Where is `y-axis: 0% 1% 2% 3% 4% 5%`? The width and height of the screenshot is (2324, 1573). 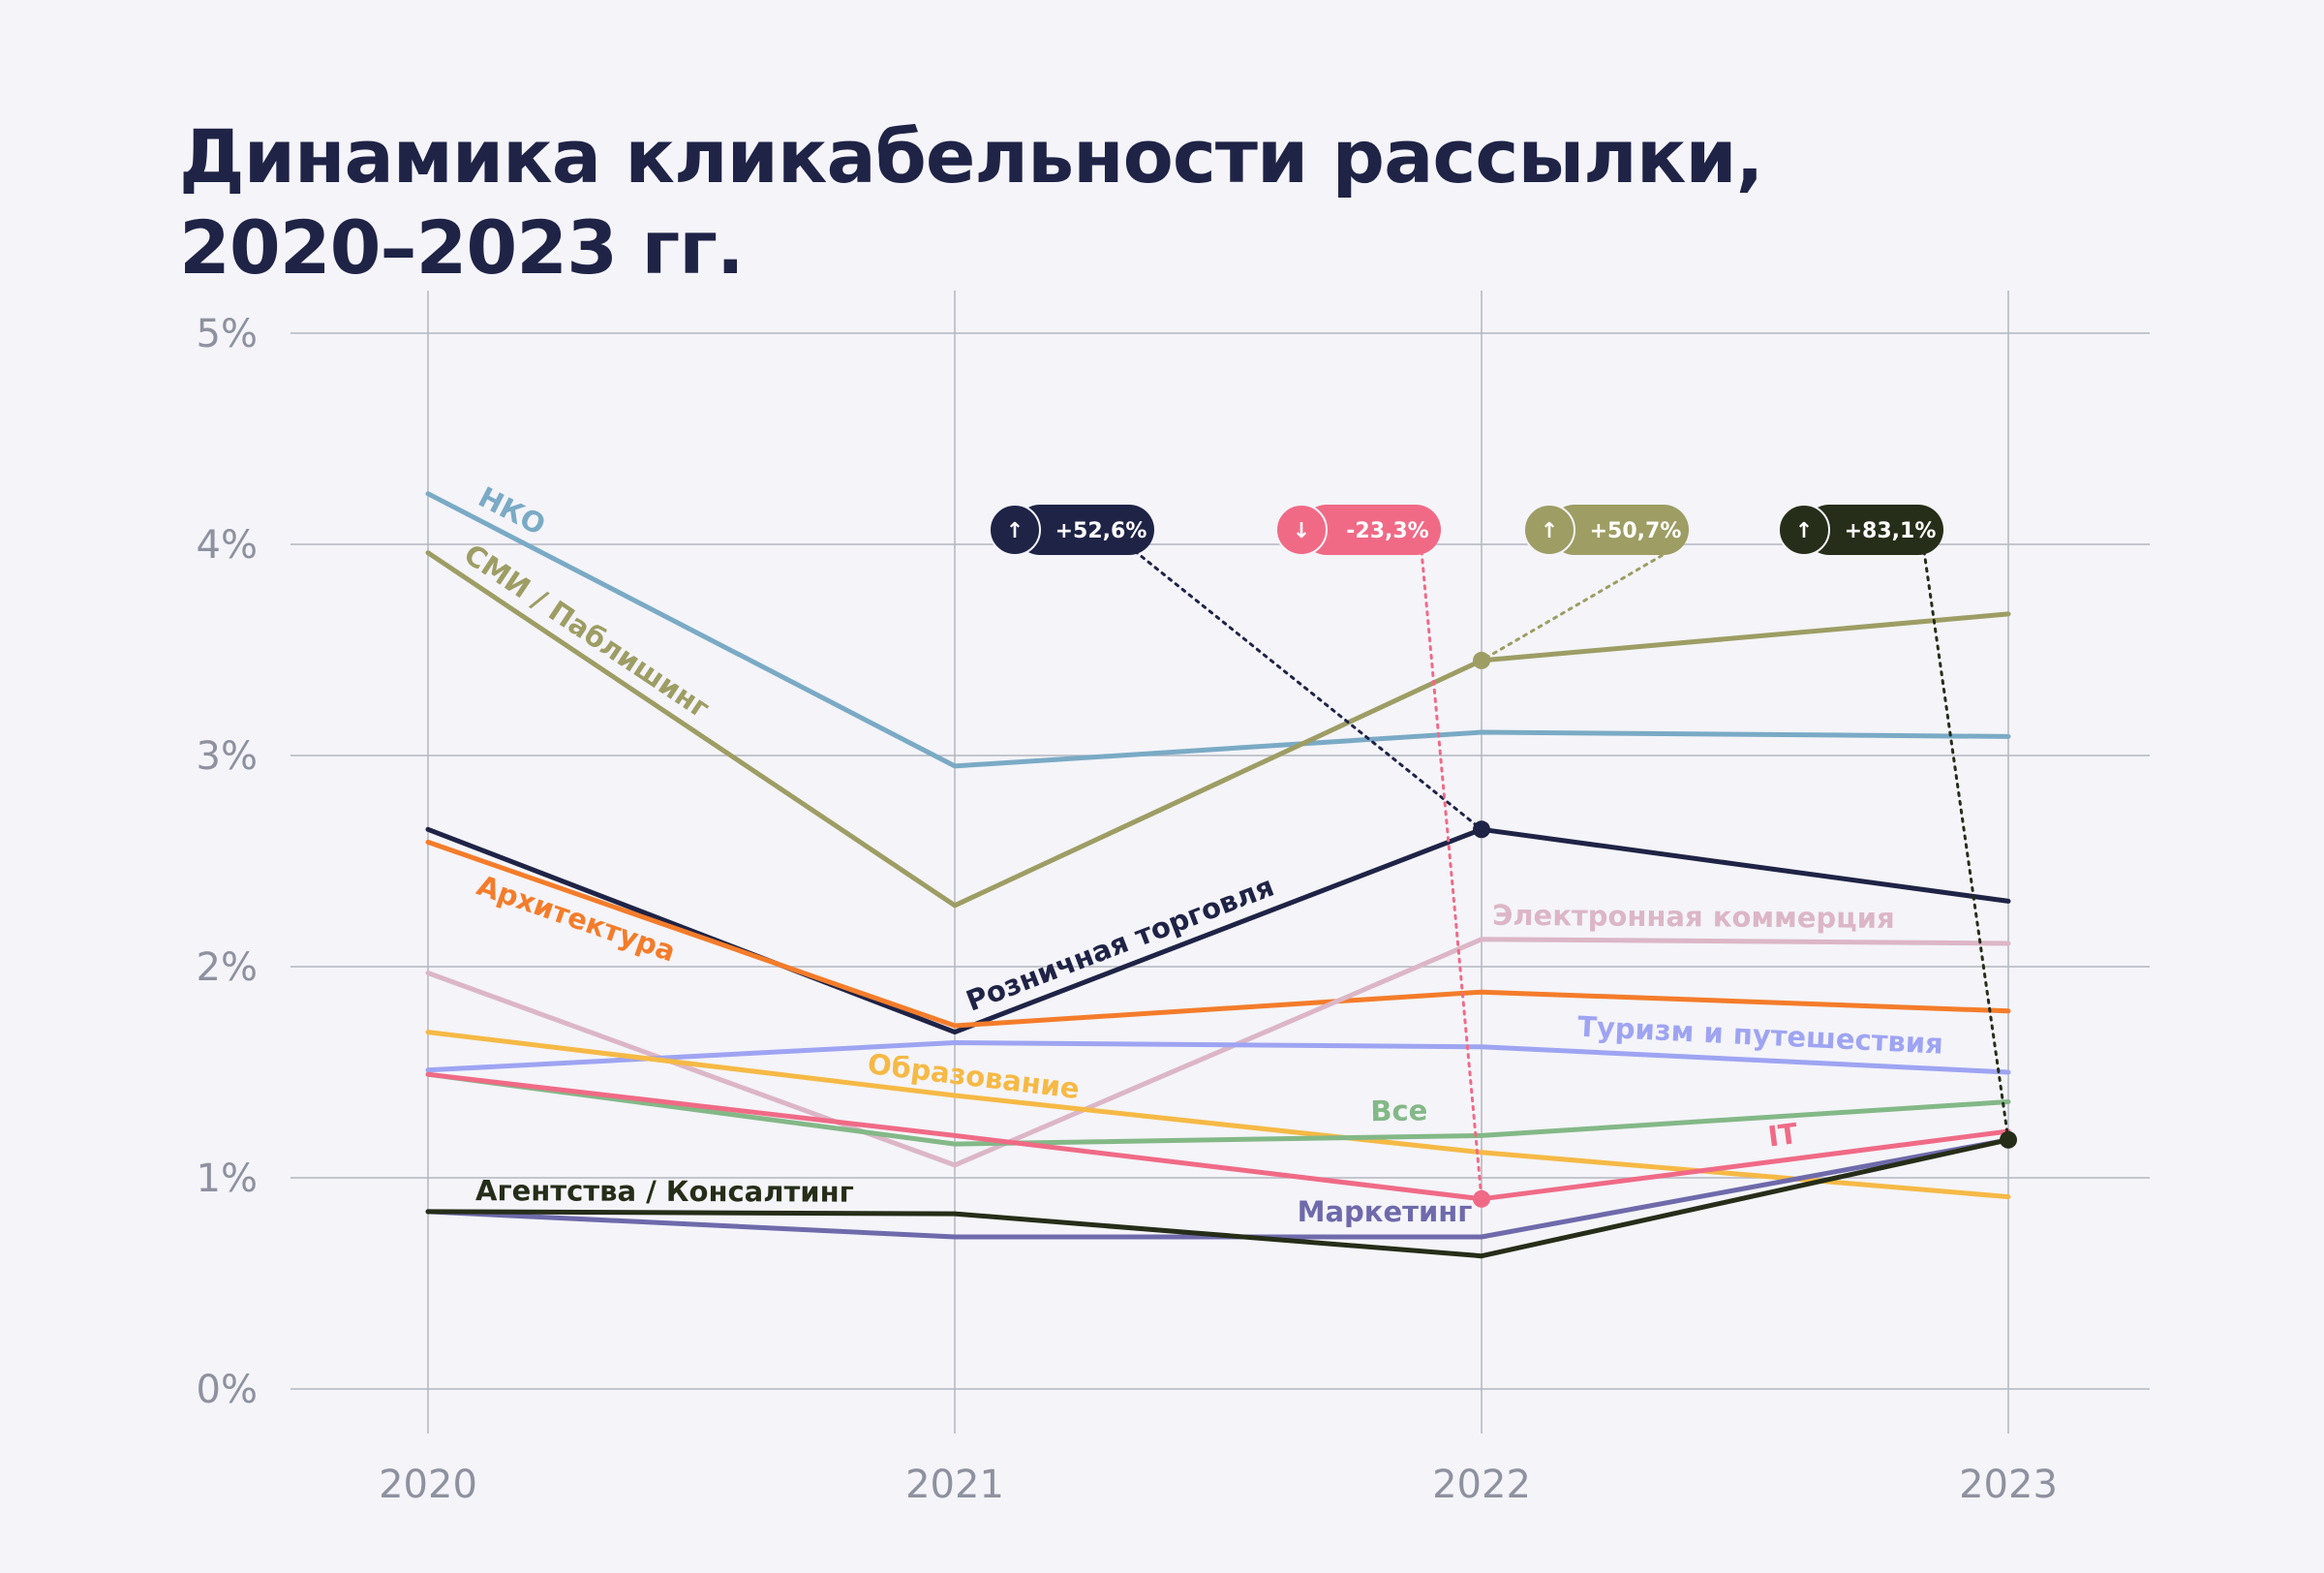 y-axis: 0% 1% 2% 3% 4% 5% is located at coordinates (227, 862).